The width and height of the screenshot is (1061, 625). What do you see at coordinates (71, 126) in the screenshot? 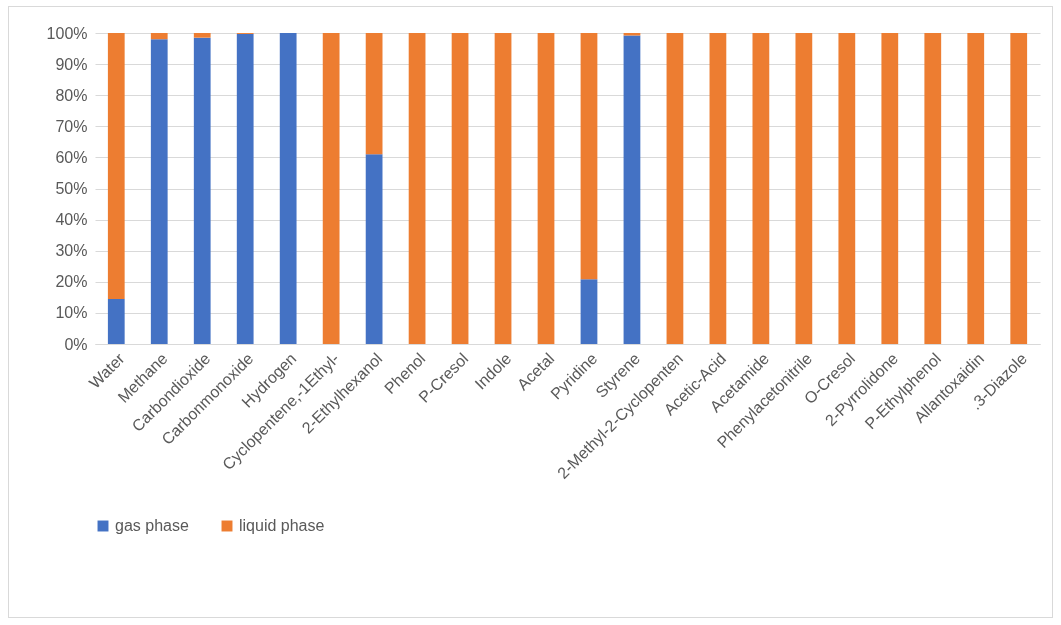
I see `y-tick-label: 70%` at bounding box center [71, 126].